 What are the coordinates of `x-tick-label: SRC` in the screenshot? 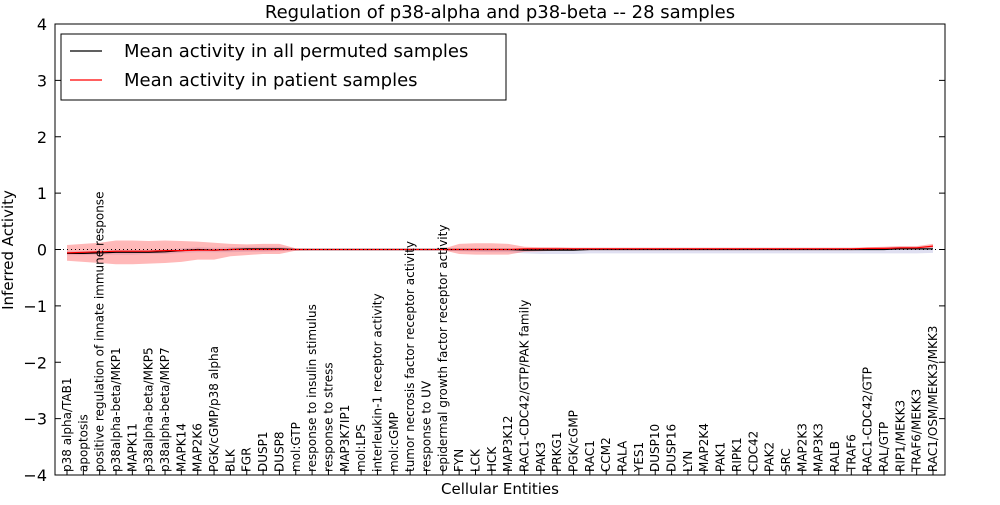 It's located at (786, 460).